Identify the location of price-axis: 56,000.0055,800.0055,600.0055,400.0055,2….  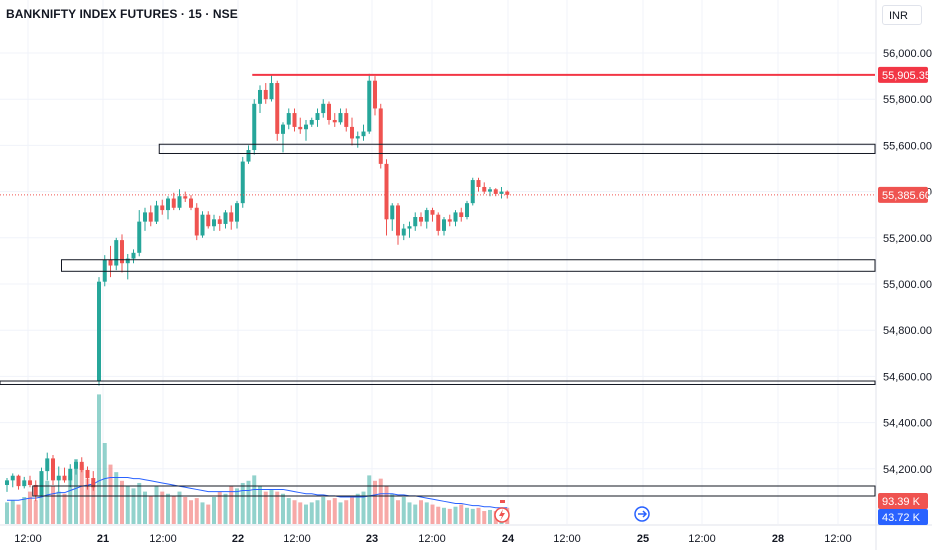
(905, 286).